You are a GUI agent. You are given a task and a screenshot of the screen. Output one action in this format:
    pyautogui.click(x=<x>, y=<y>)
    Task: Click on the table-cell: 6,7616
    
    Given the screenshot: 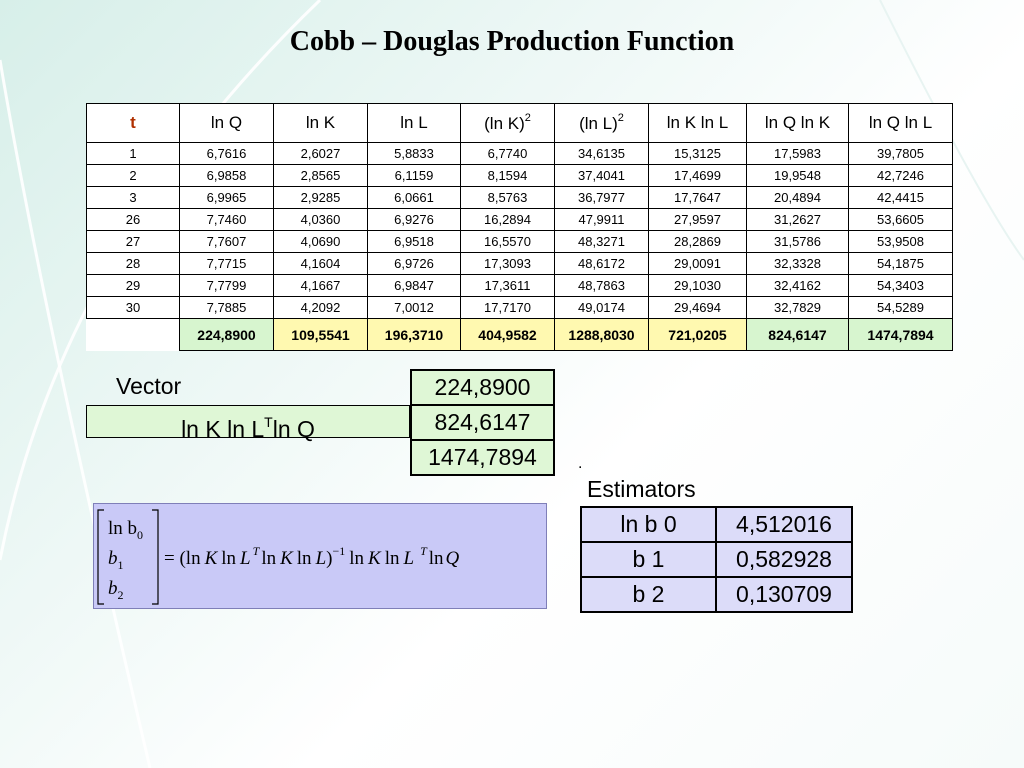 What is the action you would take?
    pyautogui.click(x=226, y=153)
    